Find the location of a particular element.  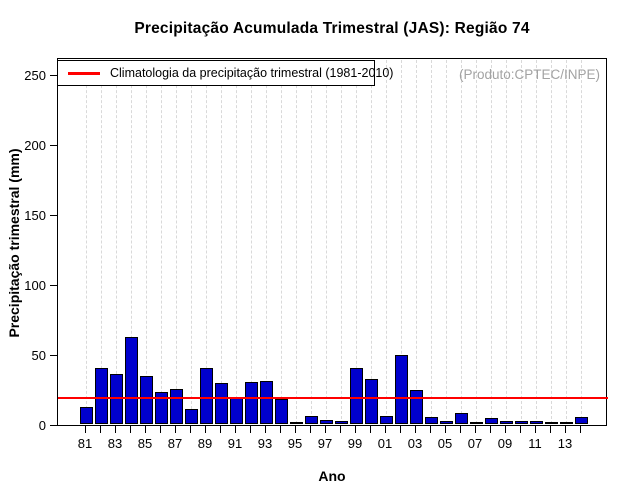

bar-2011 is located at coordinates (536, 422).